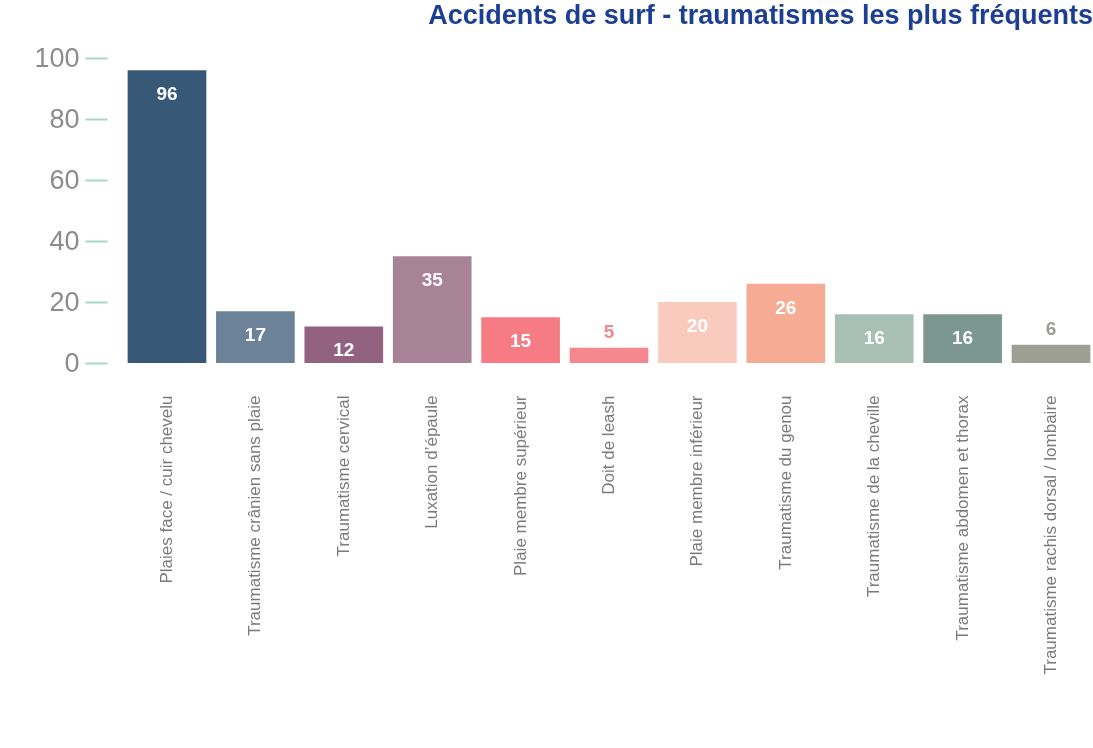 The width and height of the screenshot is (1093, 748). What do you see at coordinates (432, 462) in the screenshot?
I see `x-tick-label: Luxation d’épaule` at bounding box center [432, 462].